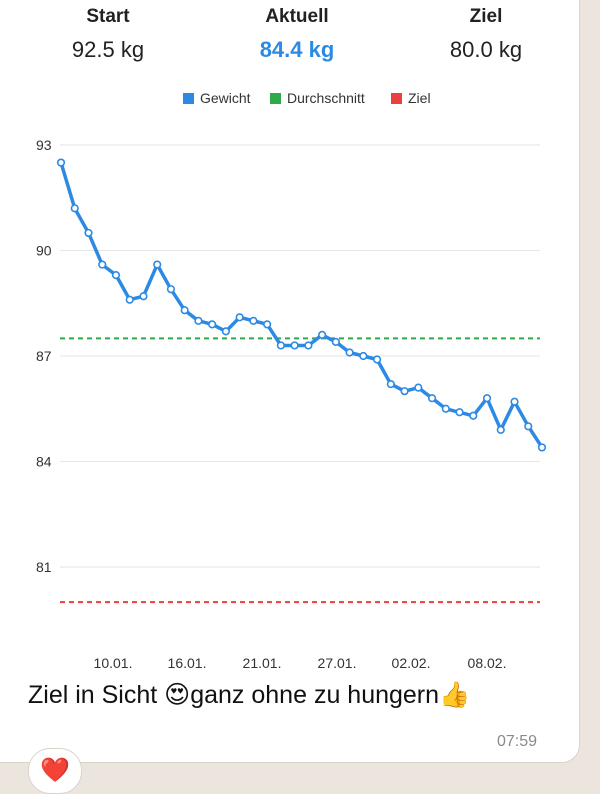 The image size is (600, 794). Describe the element at coordinates (486, 16) in the screenshot. I see `stat-goal-label: Ziel` at that location.